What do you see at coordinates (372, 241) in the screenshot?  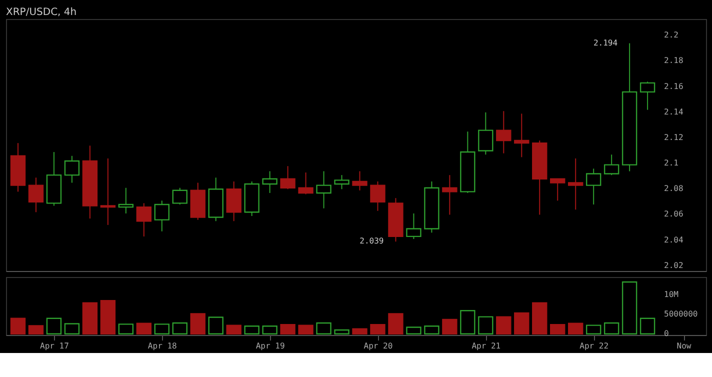 I see `annotation: 2.039` at bounding box center [372, 241].